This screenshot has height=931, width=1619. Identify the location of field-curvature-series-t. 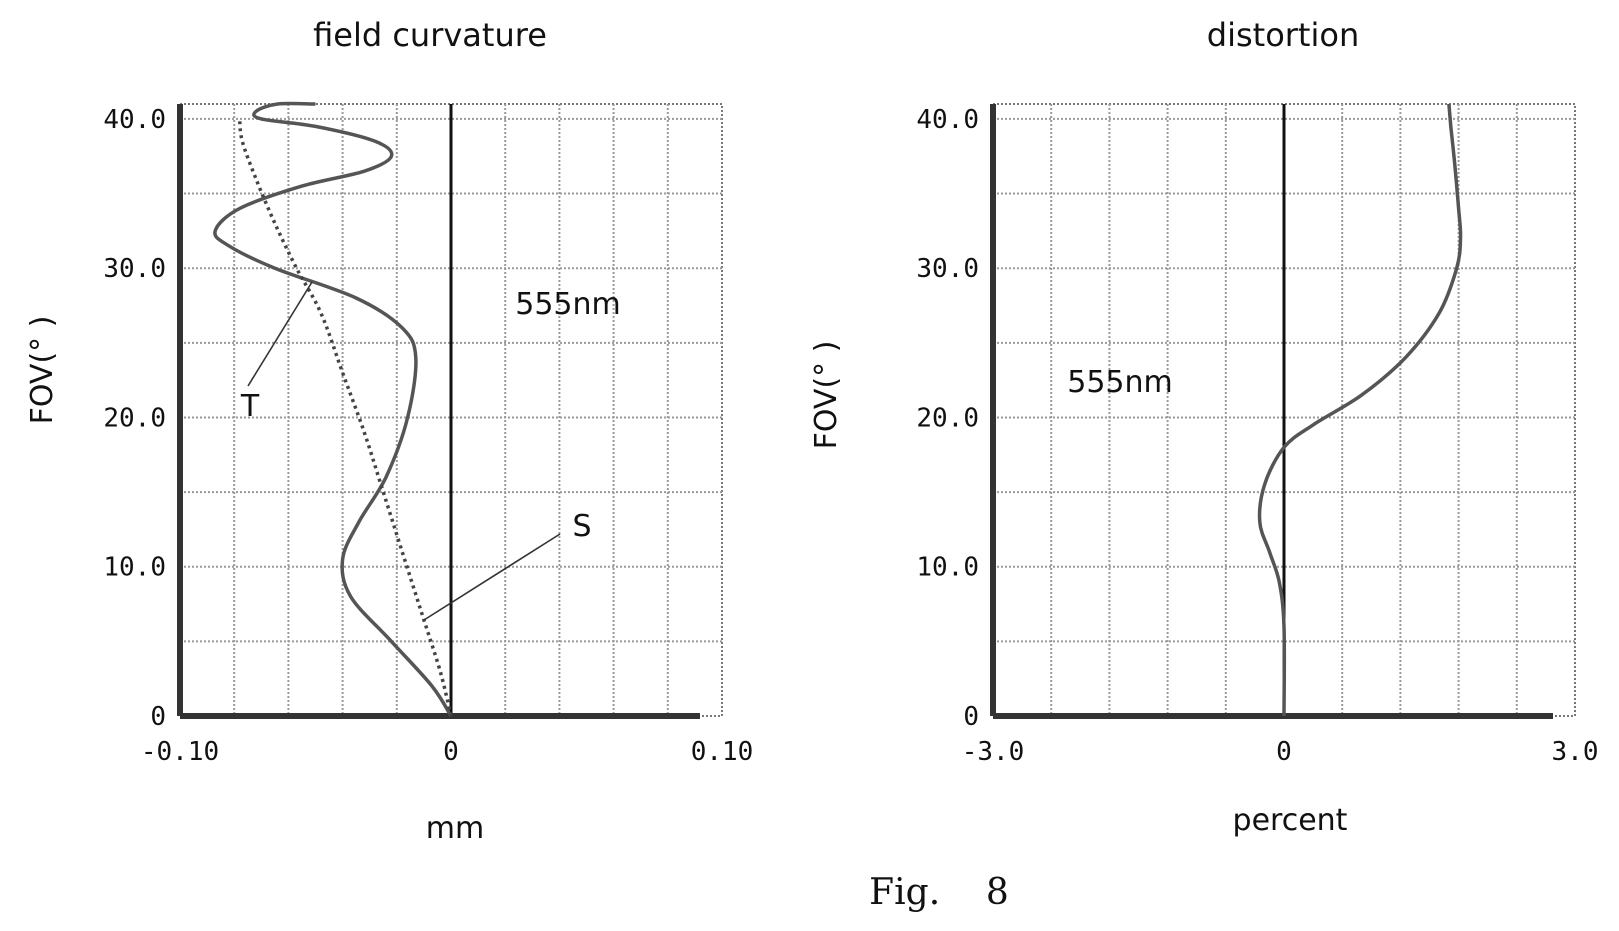
(333, 409).